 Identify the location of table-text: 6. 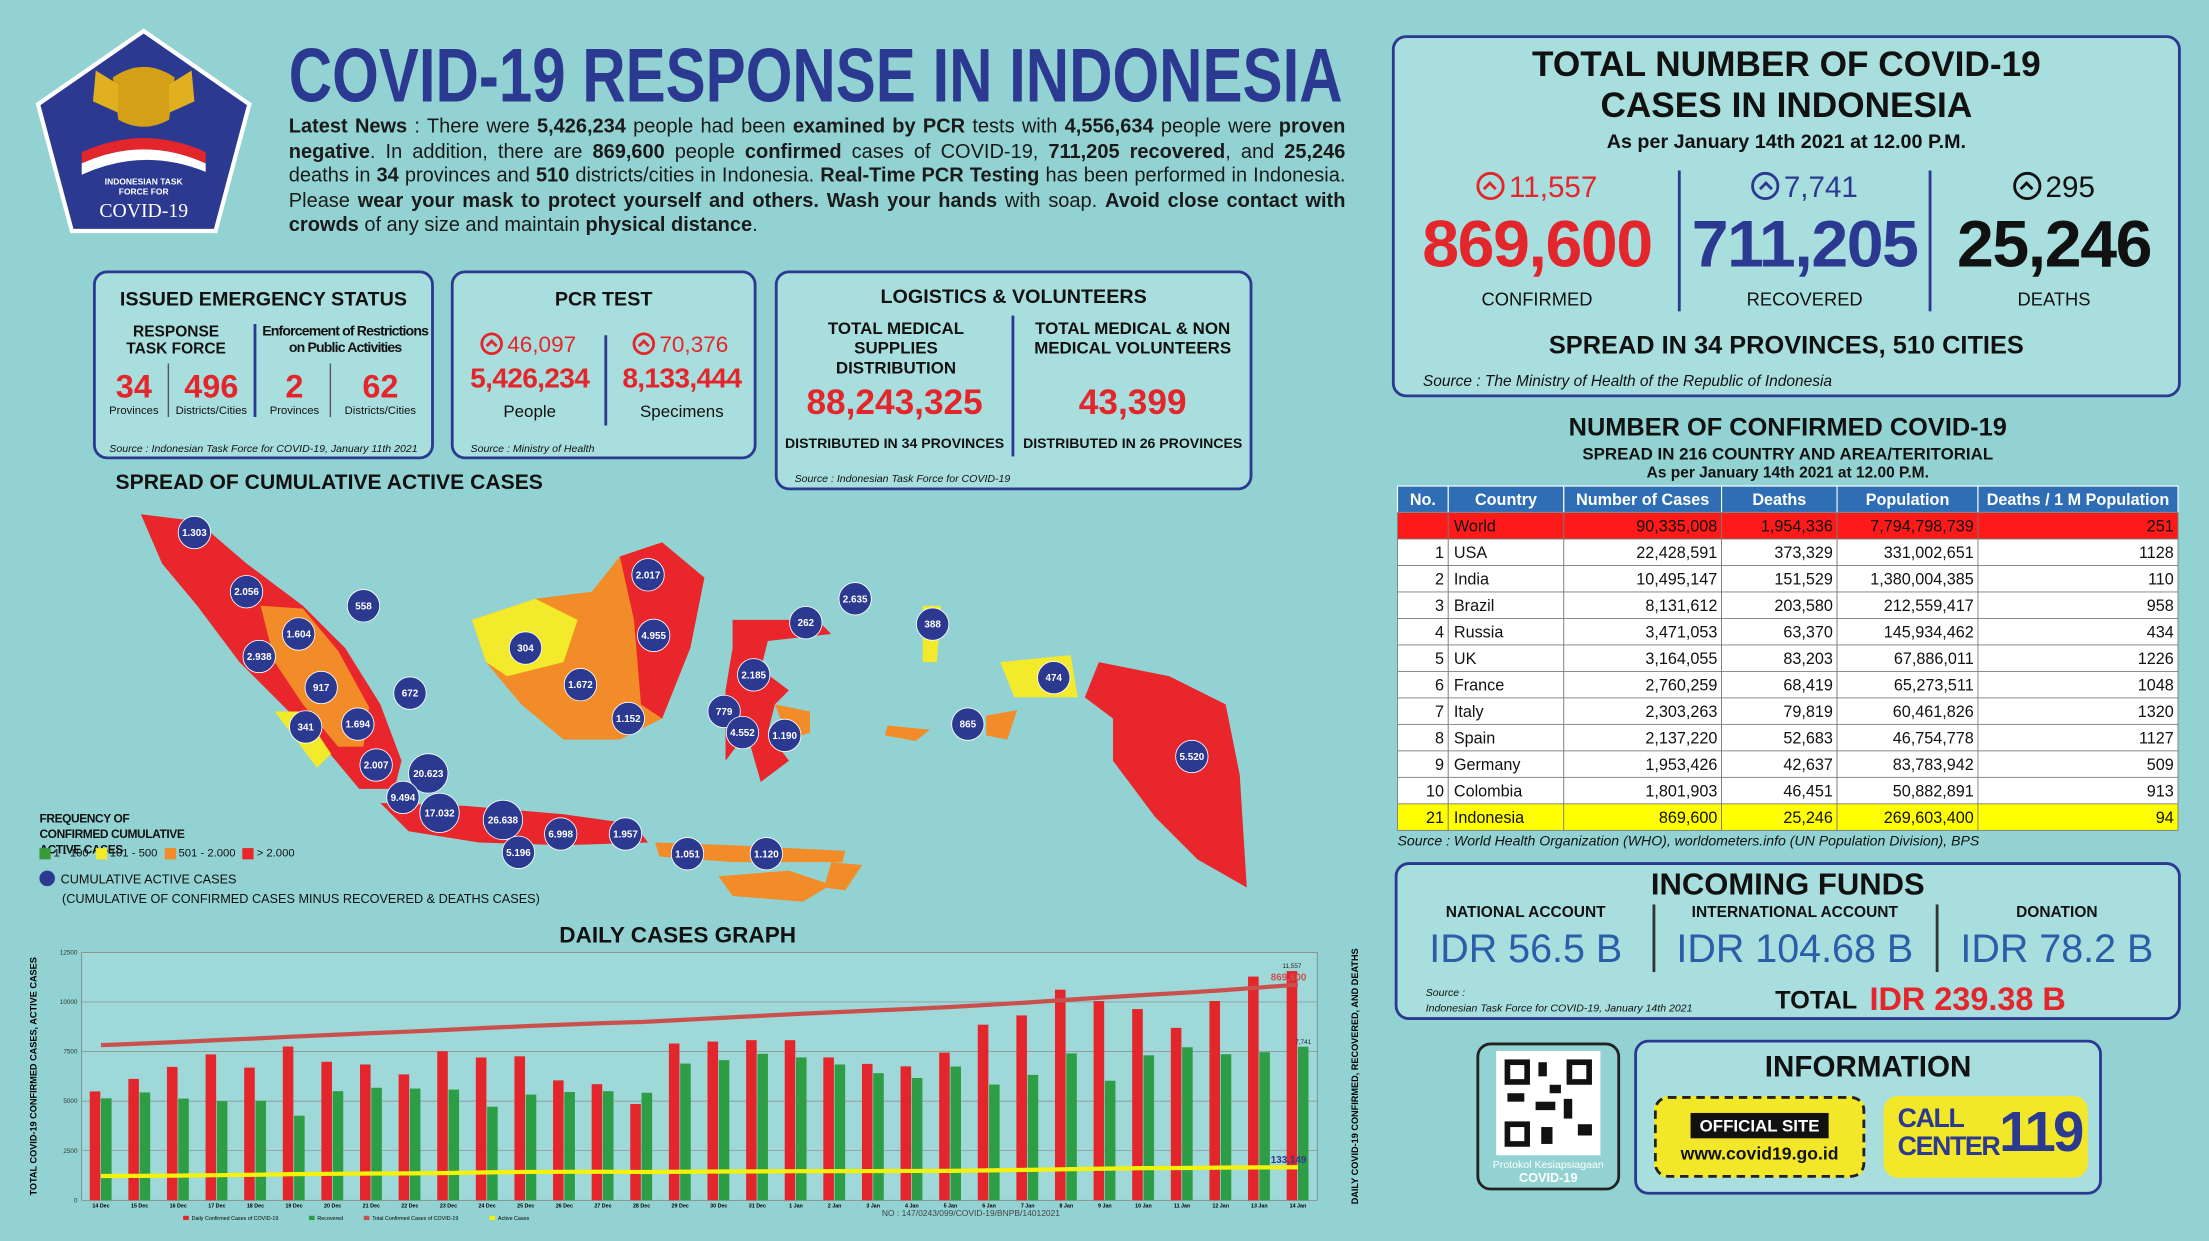
(1439, 685).